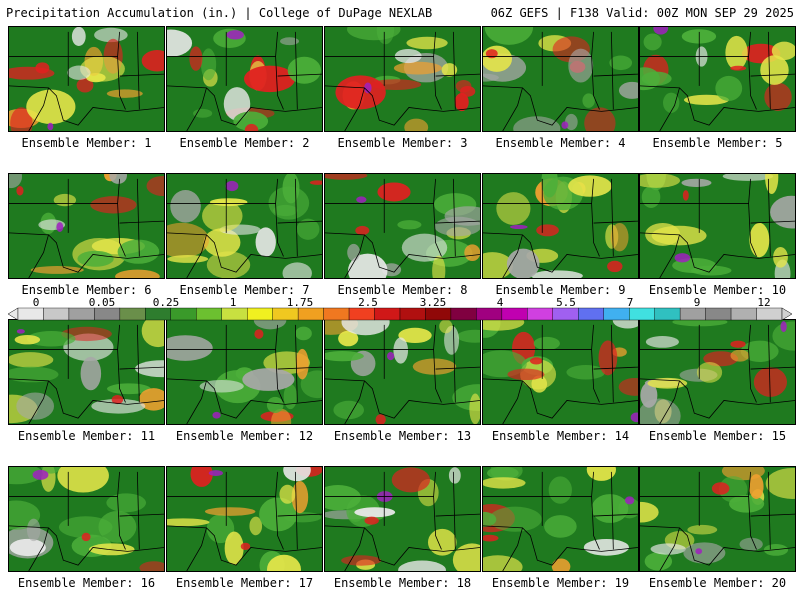 The height and width of the screenshot is (600, 800). Describe the element at coordinates (717, 290) in the screenshot. I see `member-label: Ensemble Member: 10` at that location.